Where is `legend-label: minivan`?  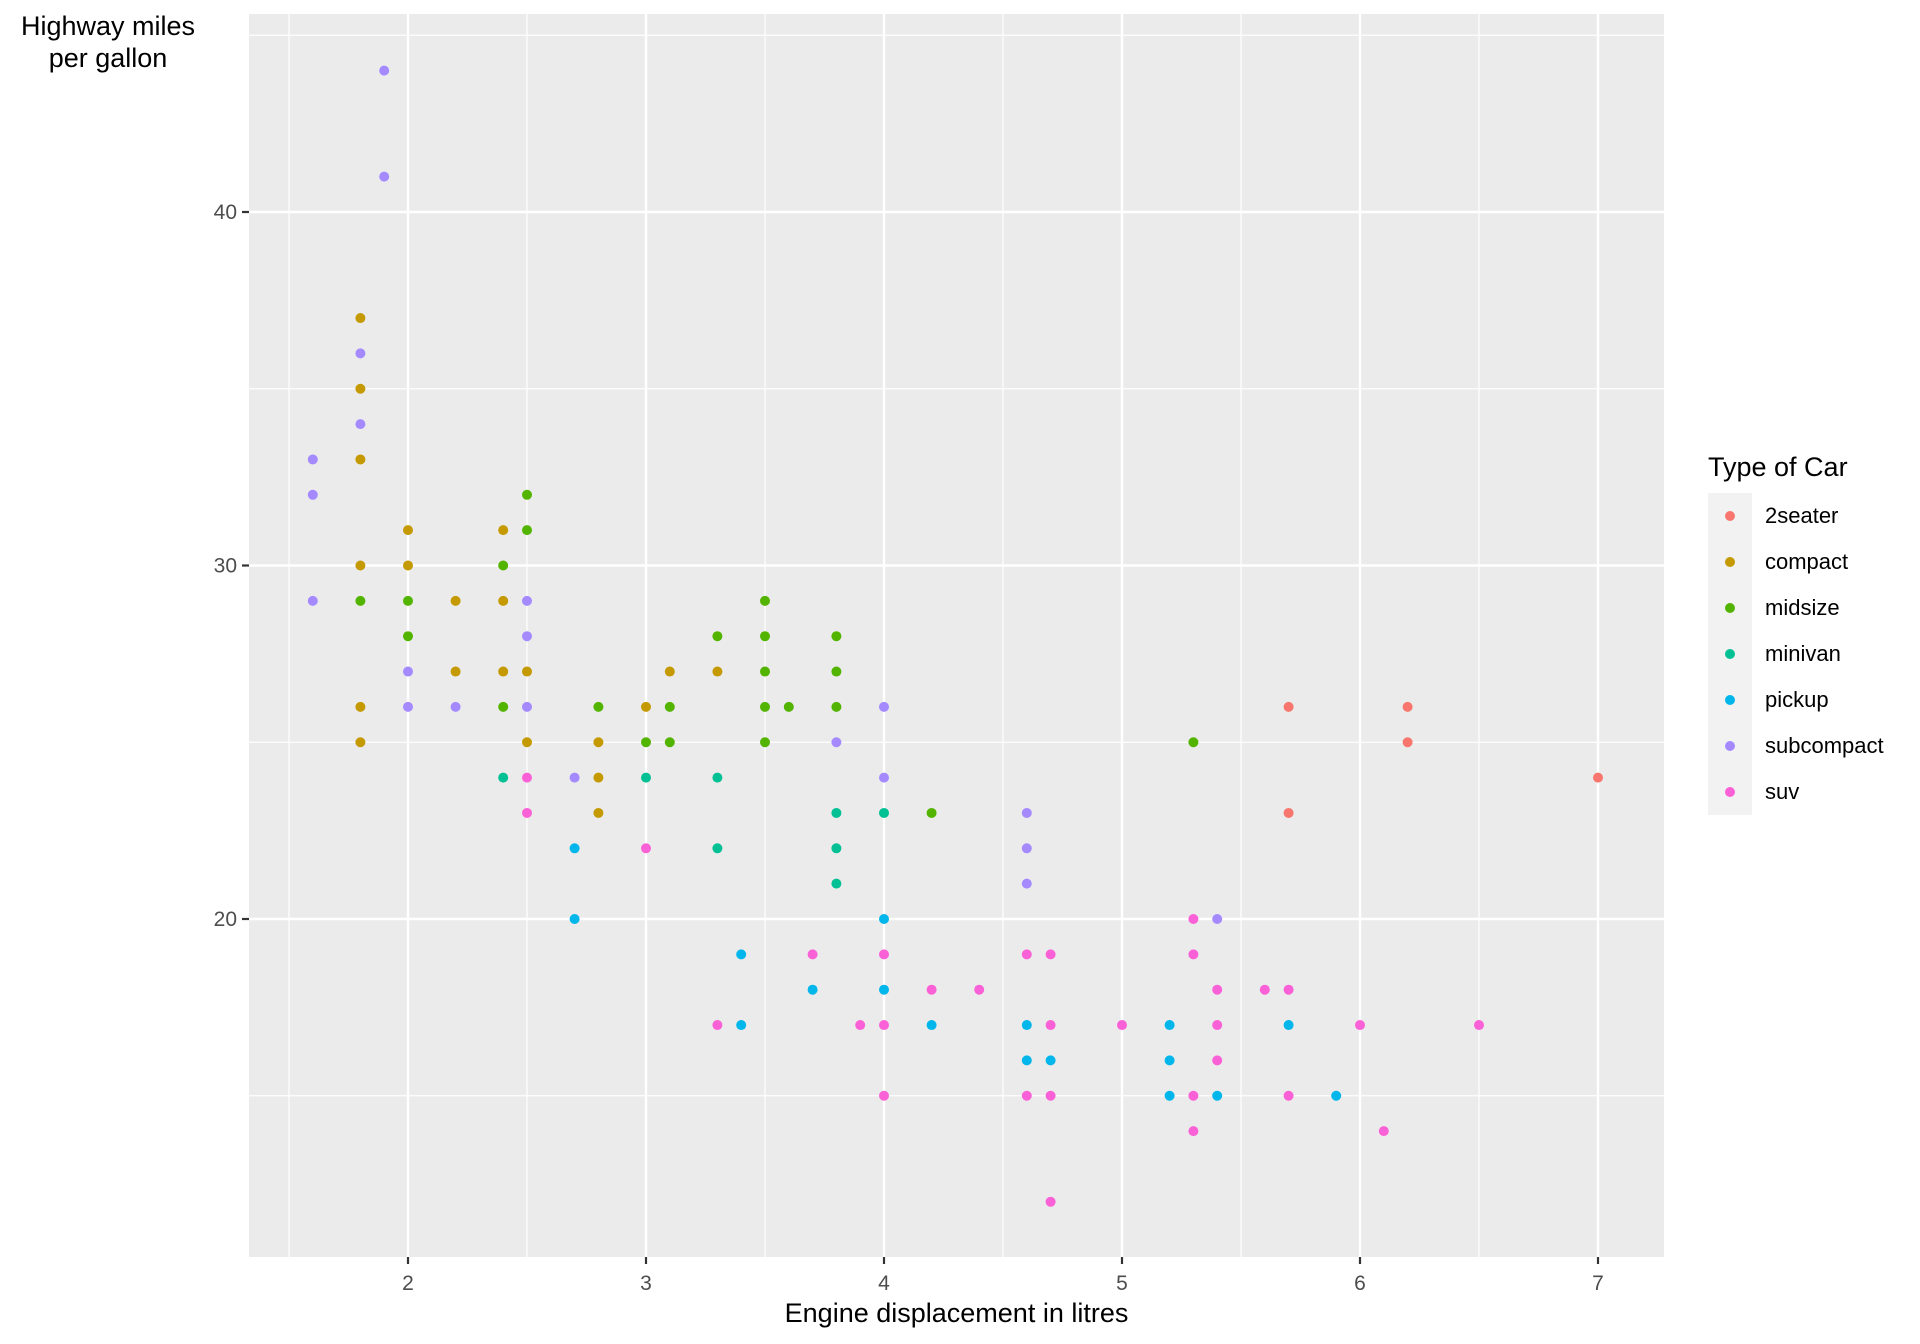
legend-label: minivan is located at coordinates (1803, 653).